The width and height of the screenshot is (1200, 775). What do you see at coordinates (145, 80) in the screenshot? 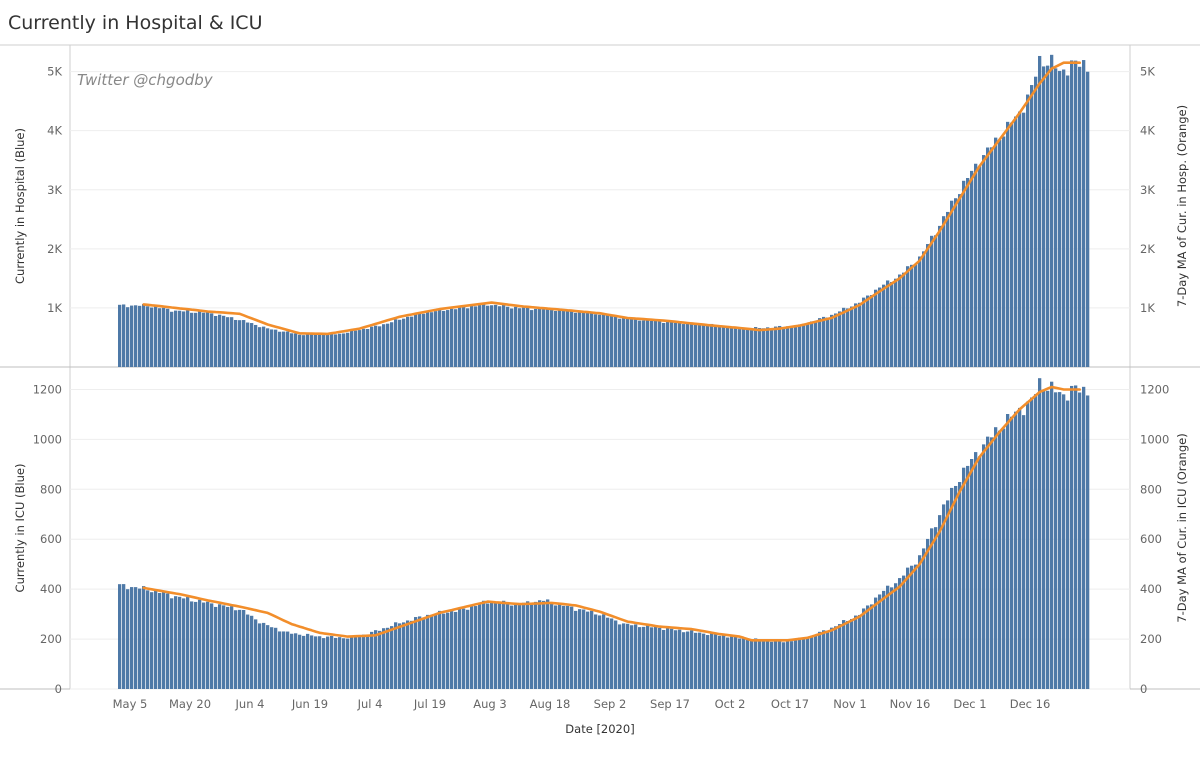
I see `watermark-text: Twitter @chgodby` at bounding box center [145, 80].